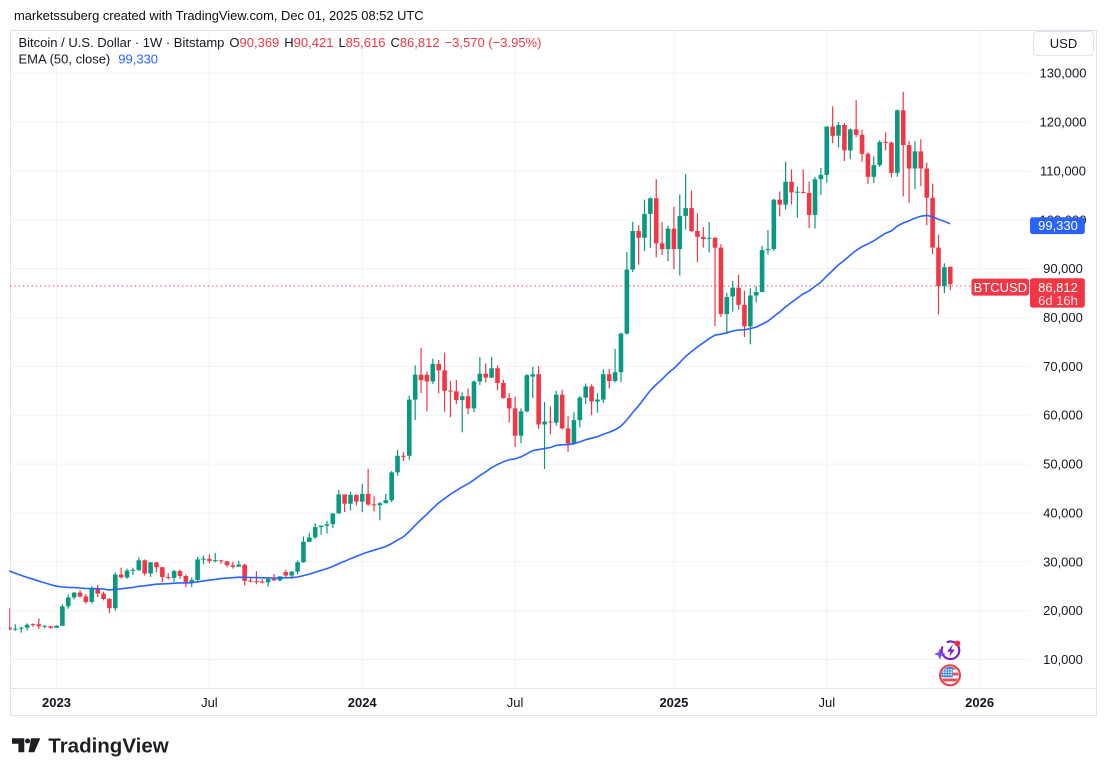 This screenshot has height=781, width=1107. I want to click on svg-text: 40,000, so click(1063, 512).